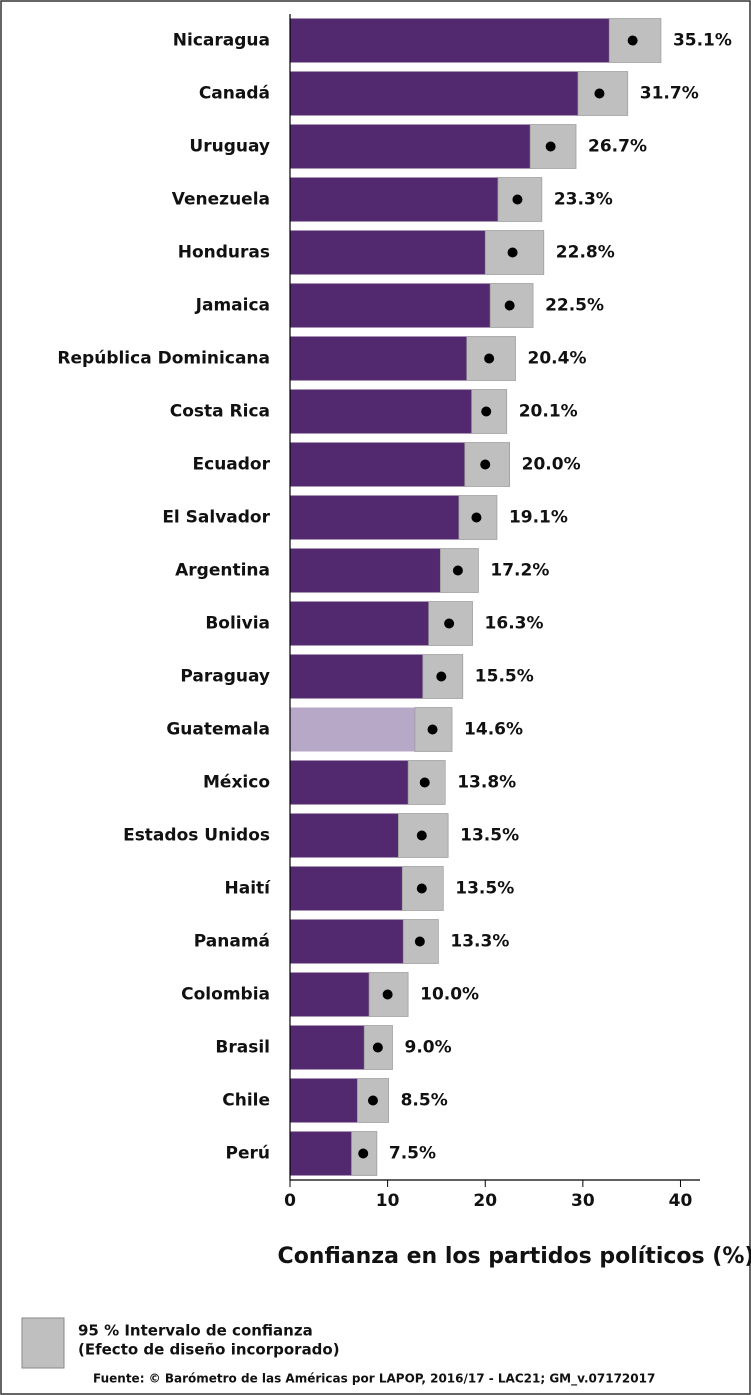 The height and width of the screenshot is (1395, 751). What do you see at coordinates (388, 1201) in the screenshot?
I see `x-tick-label: 10` at bounding box center [388, 1201].